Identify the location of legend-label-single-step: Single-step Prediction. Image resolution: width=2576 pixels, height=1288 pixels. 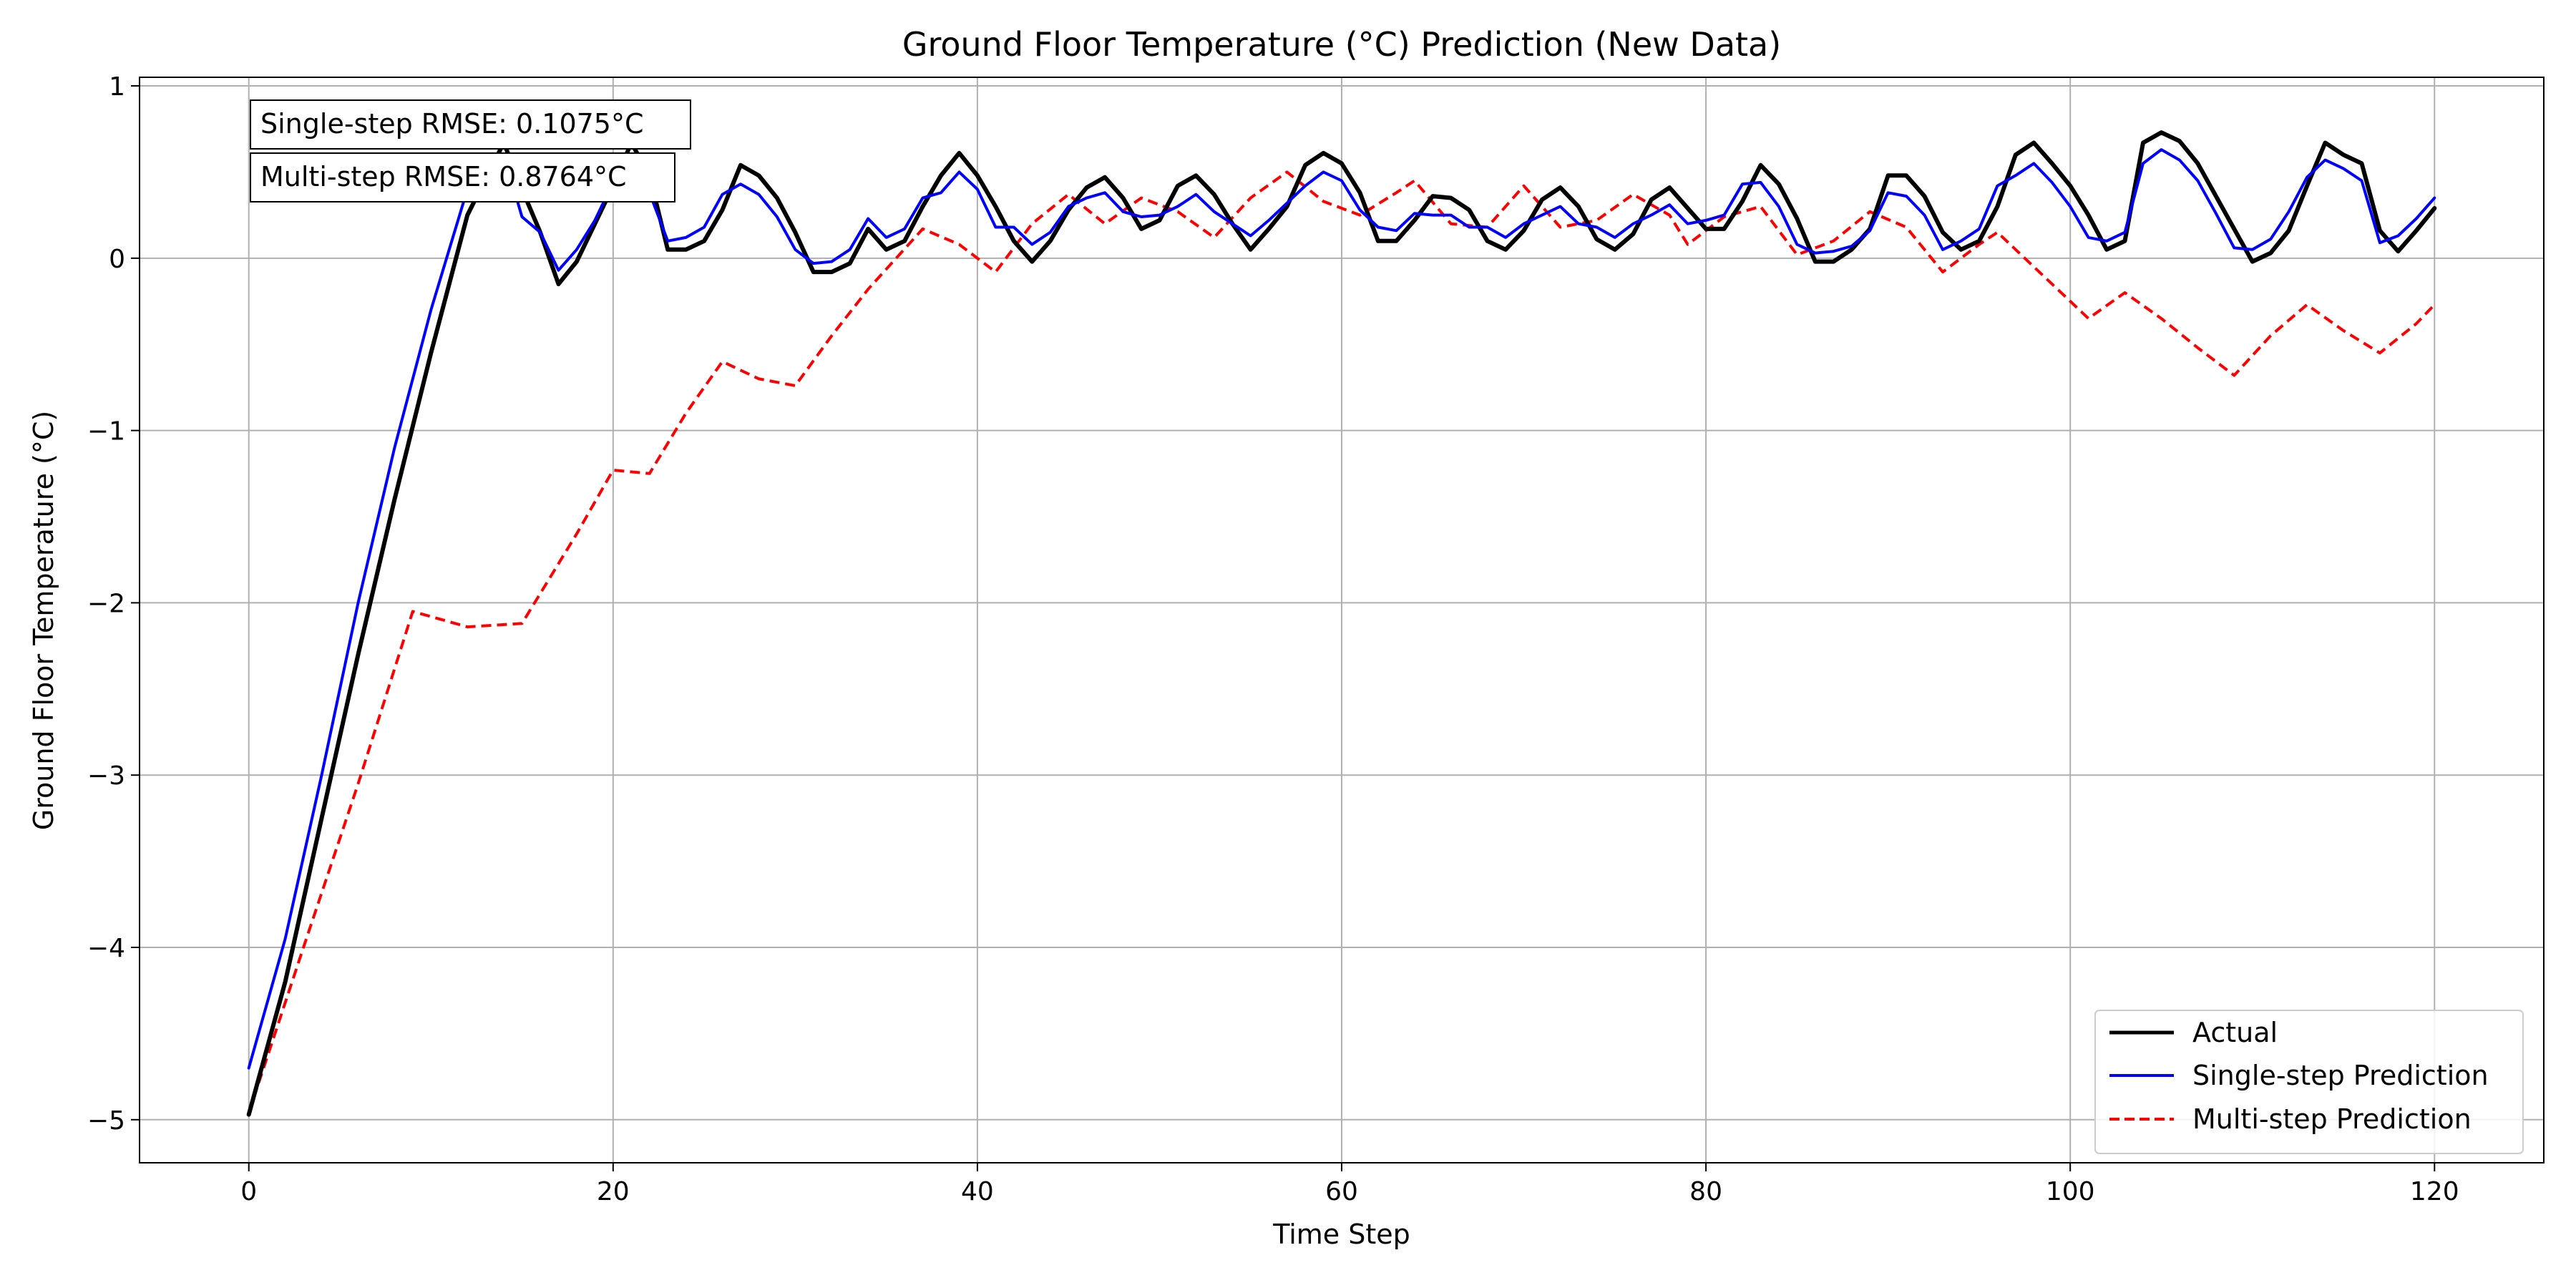
(2340, 1075).